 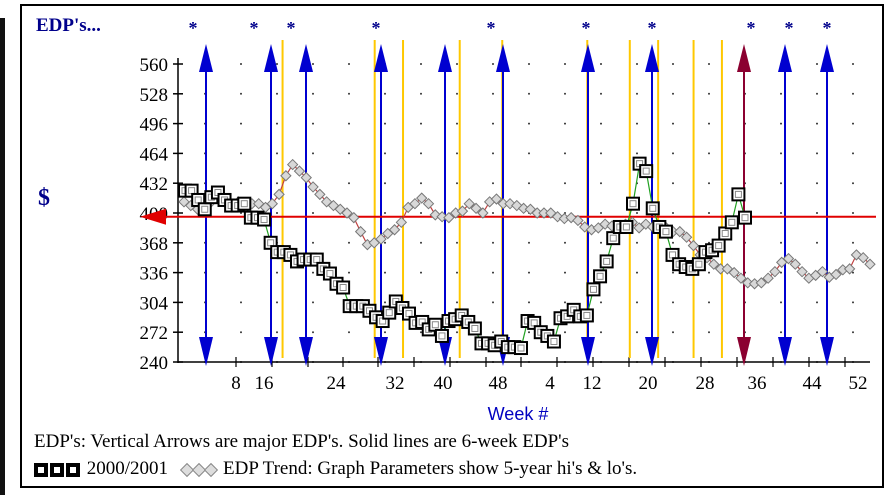 I want to click on arrow-down-head-icon, so click(x=306, y=351).